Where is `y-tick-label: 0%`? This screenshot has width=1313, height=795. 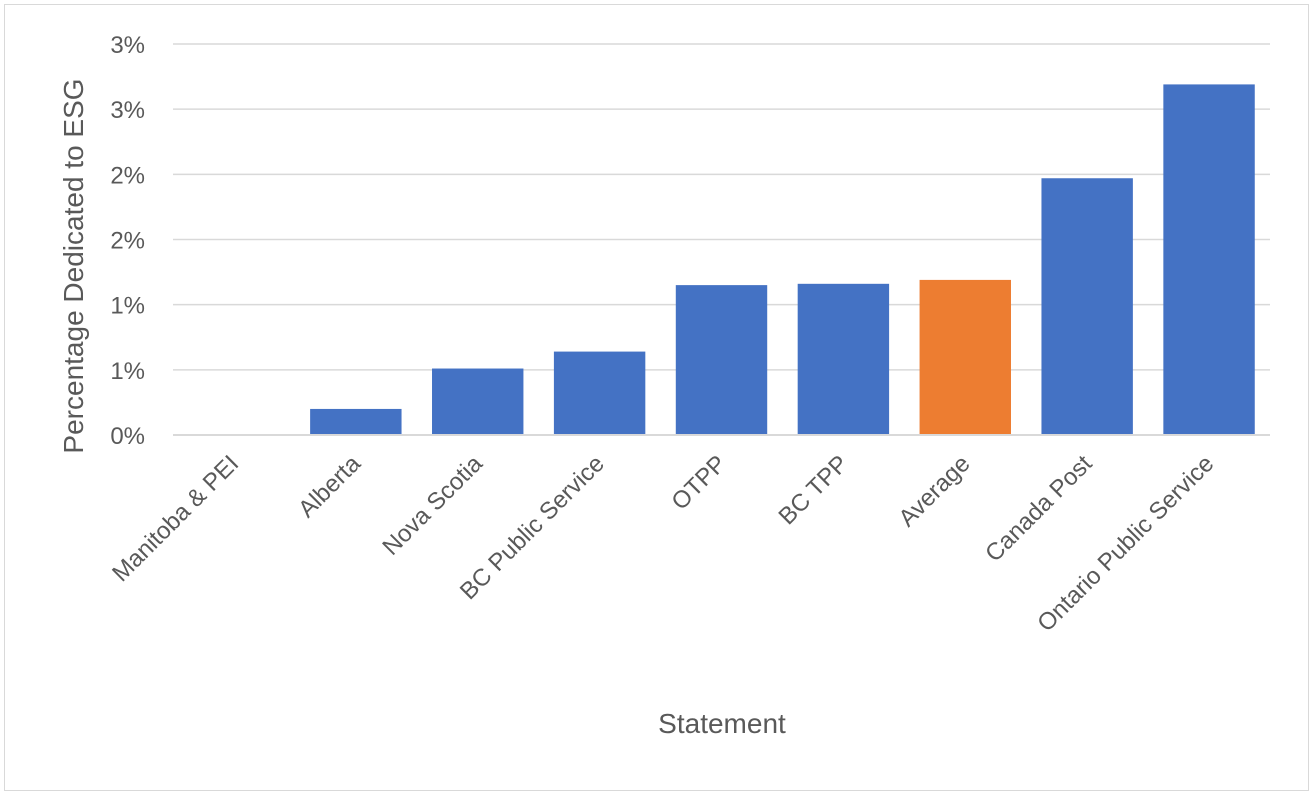 y-tick-label: 0% is located at coordinates (127, 436).